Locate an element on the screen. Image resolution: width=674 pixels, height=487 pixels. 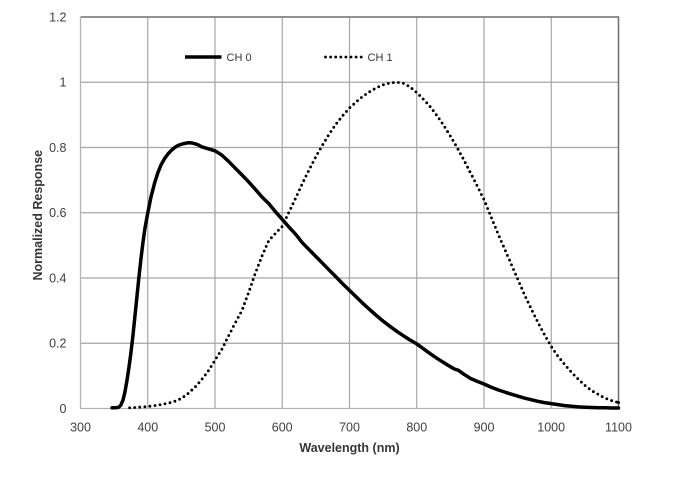
svg-text: 0.2 is located at coordinates (57, 344).